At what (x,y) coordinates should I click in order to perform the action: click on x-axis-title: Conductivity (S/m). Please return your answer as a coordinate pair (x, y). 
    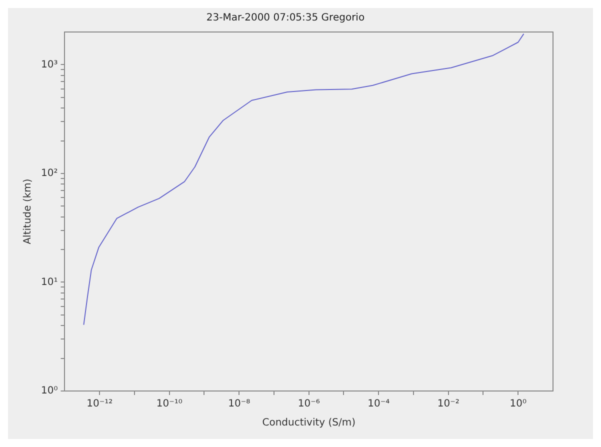
    Looking at the image, I should click on (309, 423).